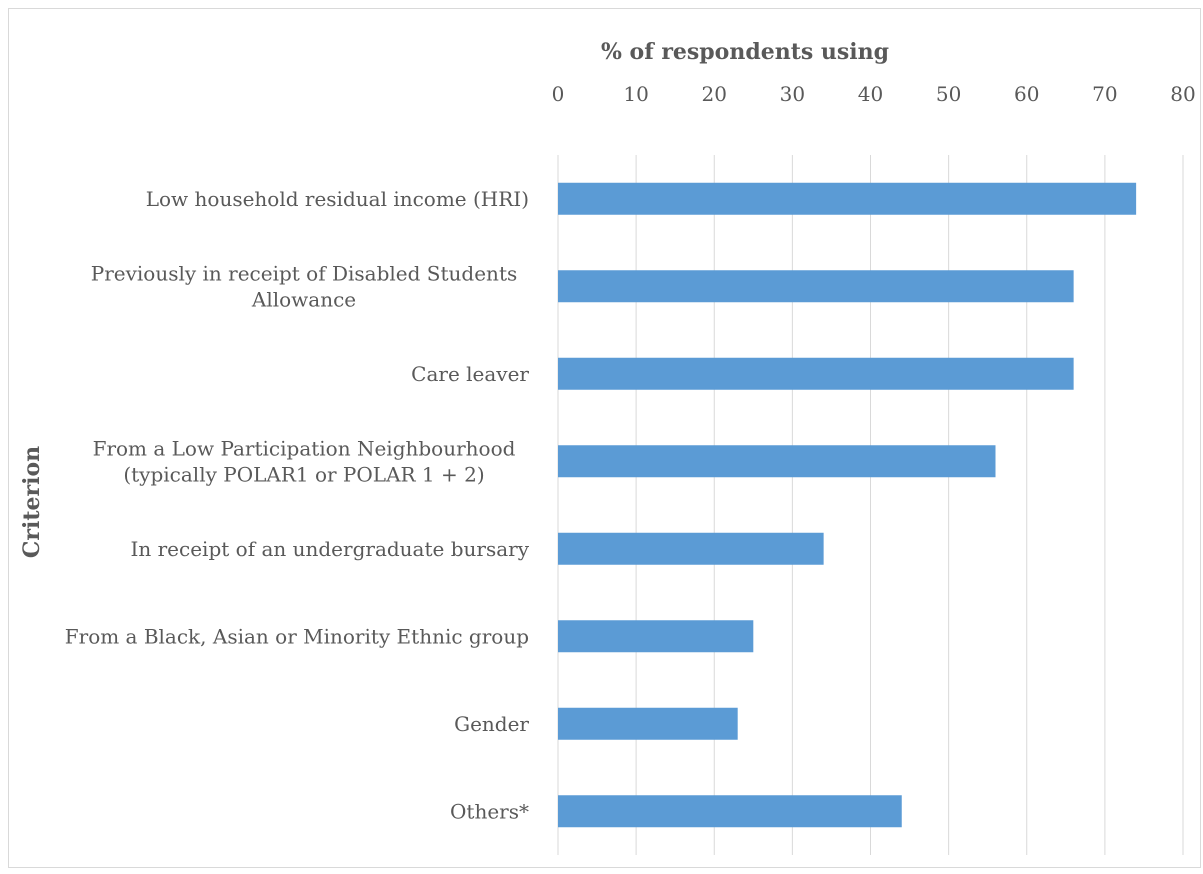  What do you see at coordinates (870, 94) in the screenshot?
I see `x-tick-label: 40` at bounding box center [870, 94].